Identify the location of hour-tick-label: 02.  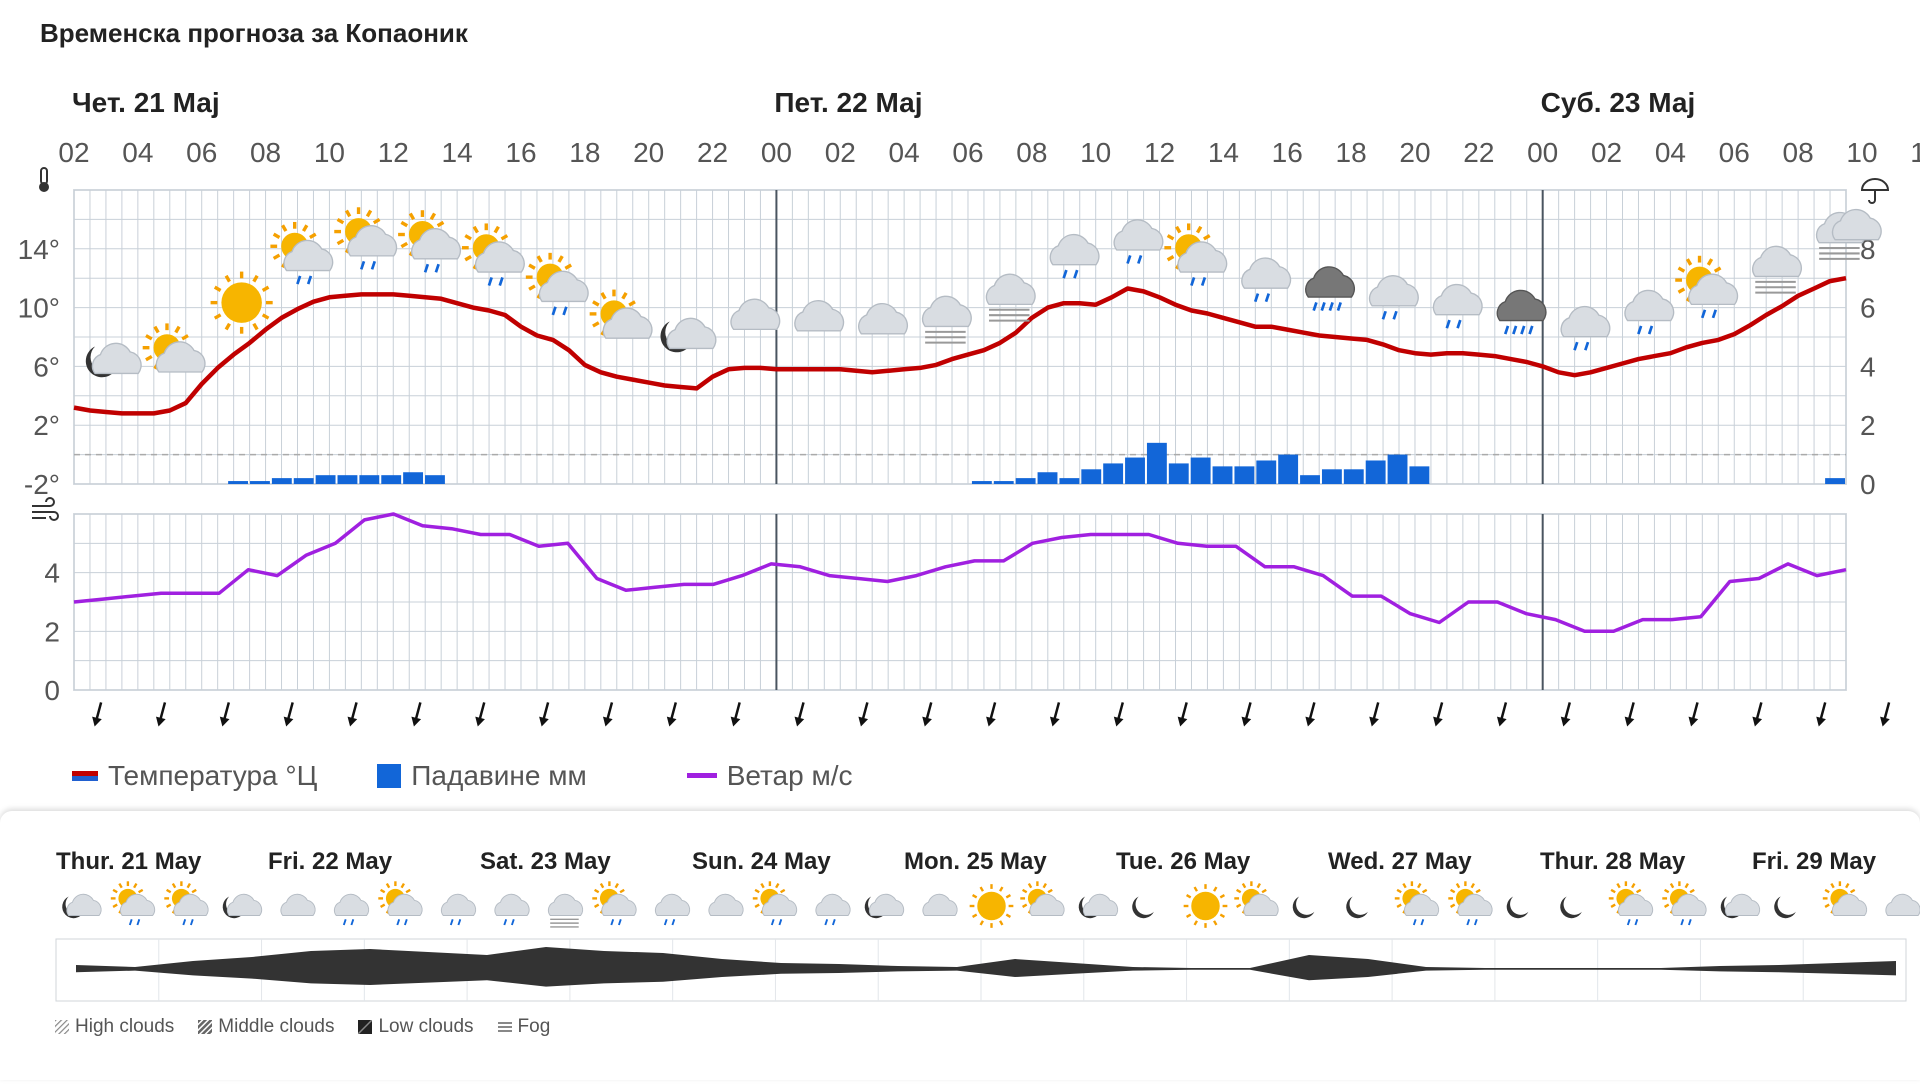
(1606, 152).